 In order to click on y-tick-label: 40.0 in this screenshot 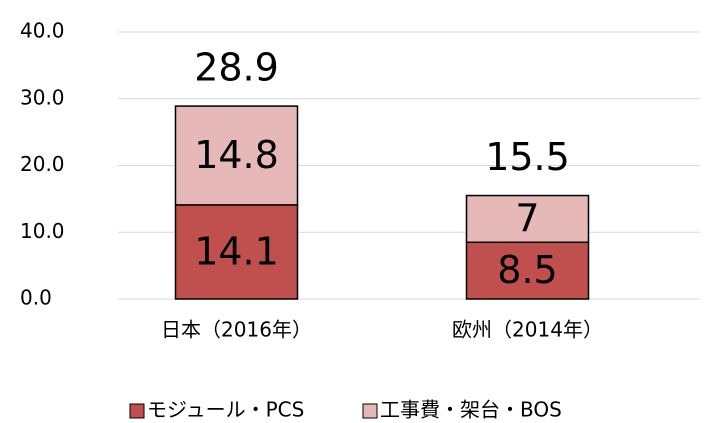, I will do `click(42, 31)`.